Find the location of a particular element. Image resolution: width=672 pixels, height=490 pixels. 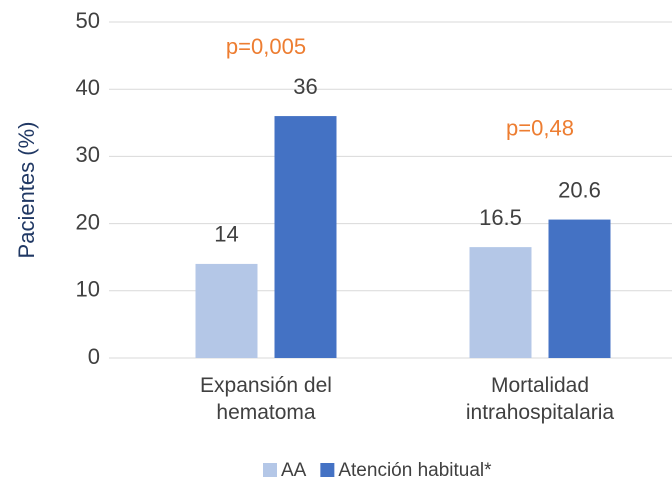

y-axis-title: Pacientes (%) is located at coordinates (26, 190).